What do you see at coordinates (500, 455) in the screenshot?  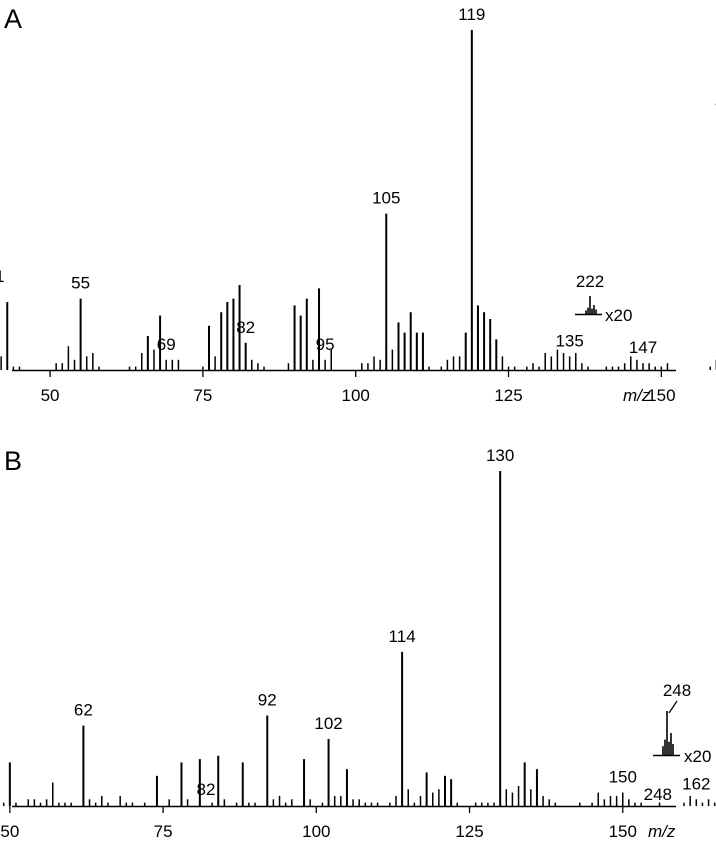 I see `peak-label-mz-130: 130` at bounding box center [500, 455].